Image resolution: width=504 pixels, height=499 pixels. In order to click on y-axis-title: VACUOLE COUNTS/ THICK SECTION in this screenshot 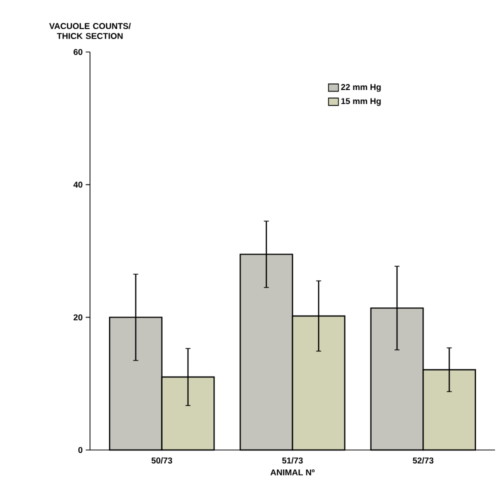, I will do `click(90, 31)`.